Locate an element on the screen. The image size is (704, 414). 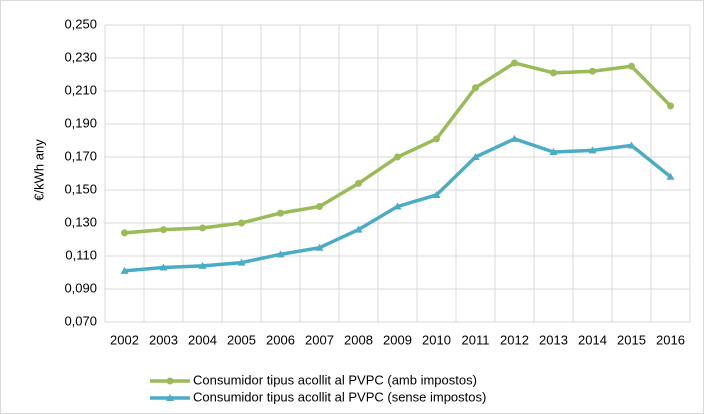
y-tick-label: 0,250 is located at coordinates (80, 23).